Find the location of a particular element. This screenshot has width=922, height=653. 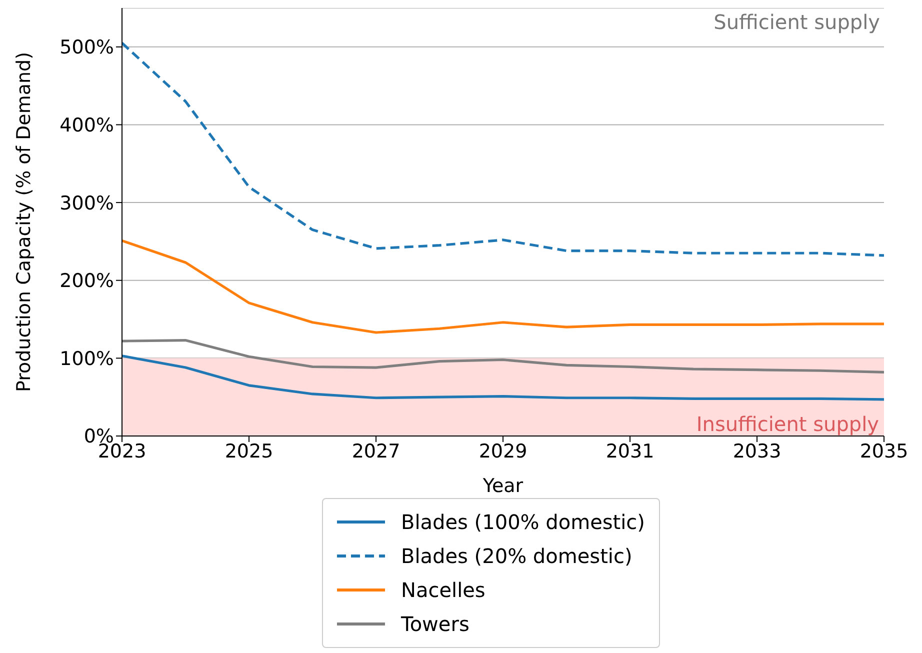

legend-label: Blades (100% domestic) is located at coordinates (523, 522).